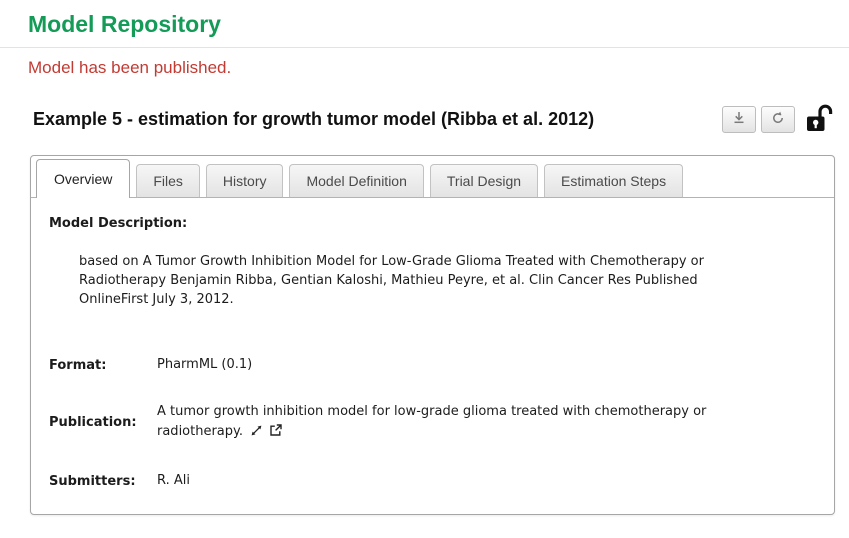 Image resolution: width=849 pixels, height=538 pixels. Describe the element at coordinates (173, 480) in the screenshot. I see `submitters-value: R. Ali` at that location.